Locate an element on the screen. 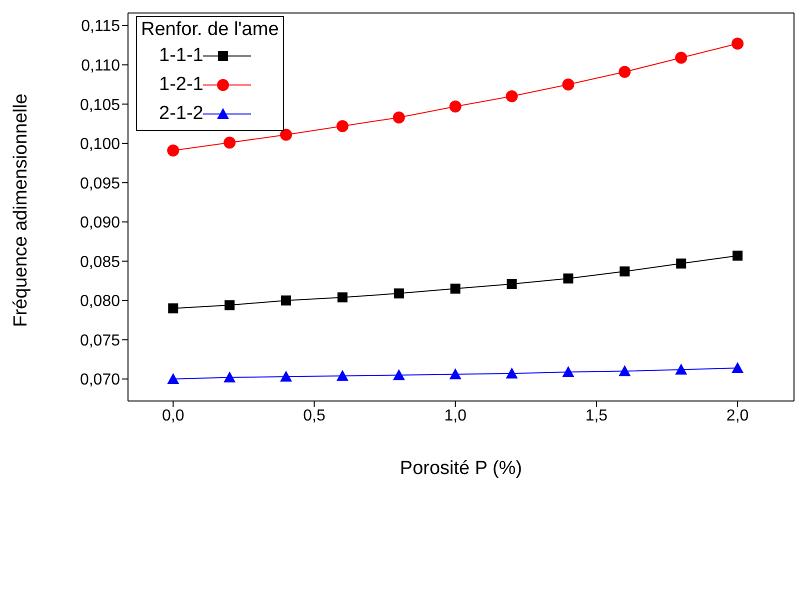  legend-label: 1-2-1 is located at coordinates (181, 85).